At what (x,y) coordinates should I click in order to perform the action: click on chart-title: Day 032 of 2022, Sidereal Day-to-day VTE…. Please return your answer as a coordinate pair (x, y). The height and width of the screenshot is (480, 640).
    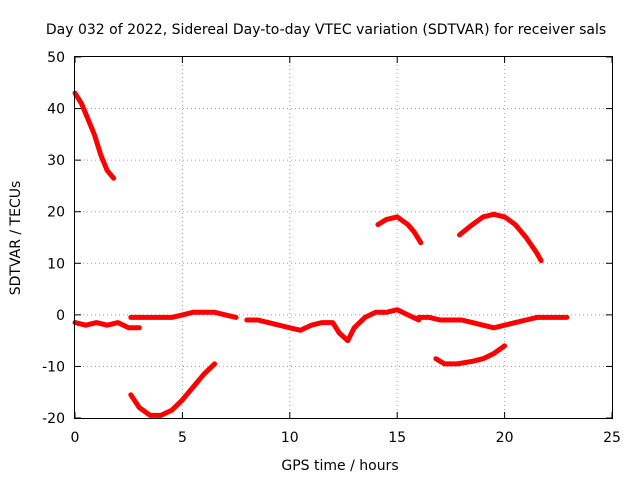
    Looking at the image, I should click on (326, 30).